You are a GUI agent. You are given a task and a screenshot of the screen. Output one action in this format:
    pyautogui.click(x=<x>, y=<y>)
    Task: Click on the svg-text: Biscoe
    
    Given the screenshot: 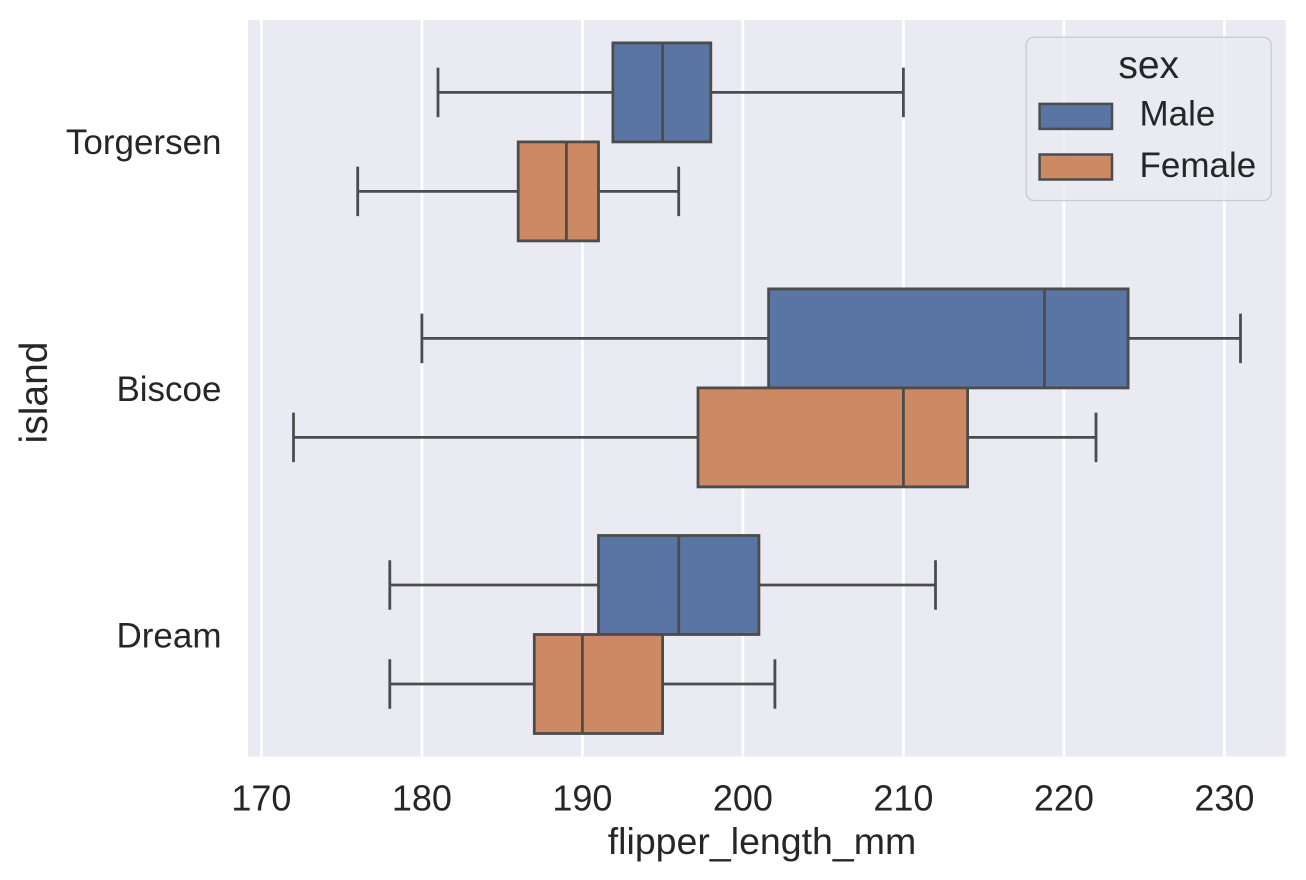 What is the action you would take?
    pyautogui.click(x=168, y=389)
    